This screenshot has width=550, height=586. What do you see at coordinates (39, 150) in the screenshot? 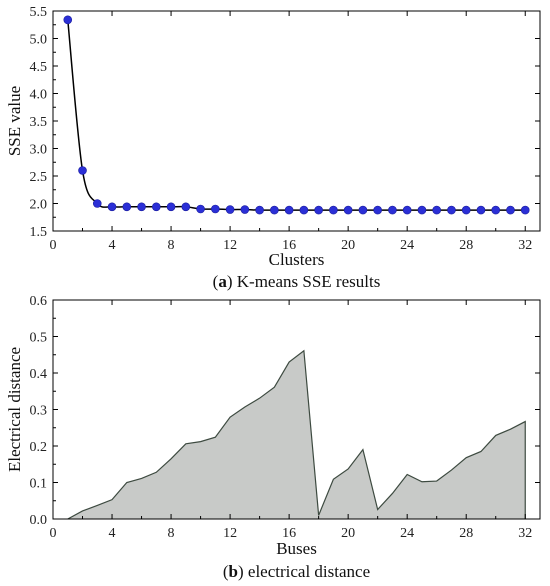
I see `sse-y-tick-label: 3.0` at bounding box center [39, 150].